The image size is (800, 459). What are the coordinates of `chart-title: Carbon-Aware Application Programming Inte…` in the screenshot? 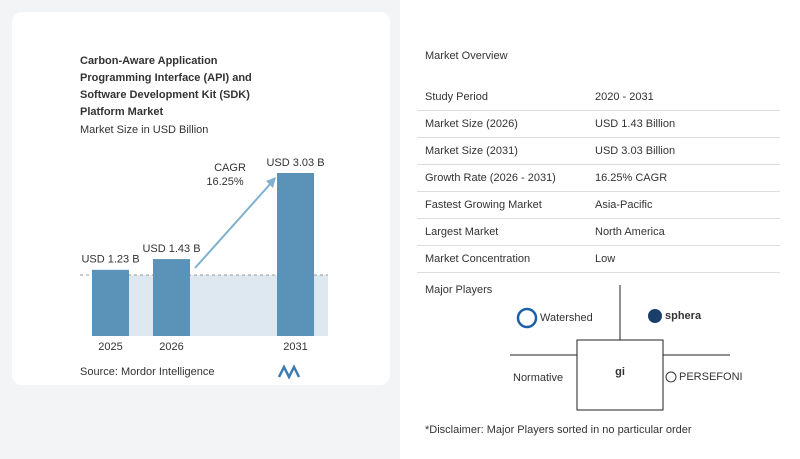 It's located at (166, 86).